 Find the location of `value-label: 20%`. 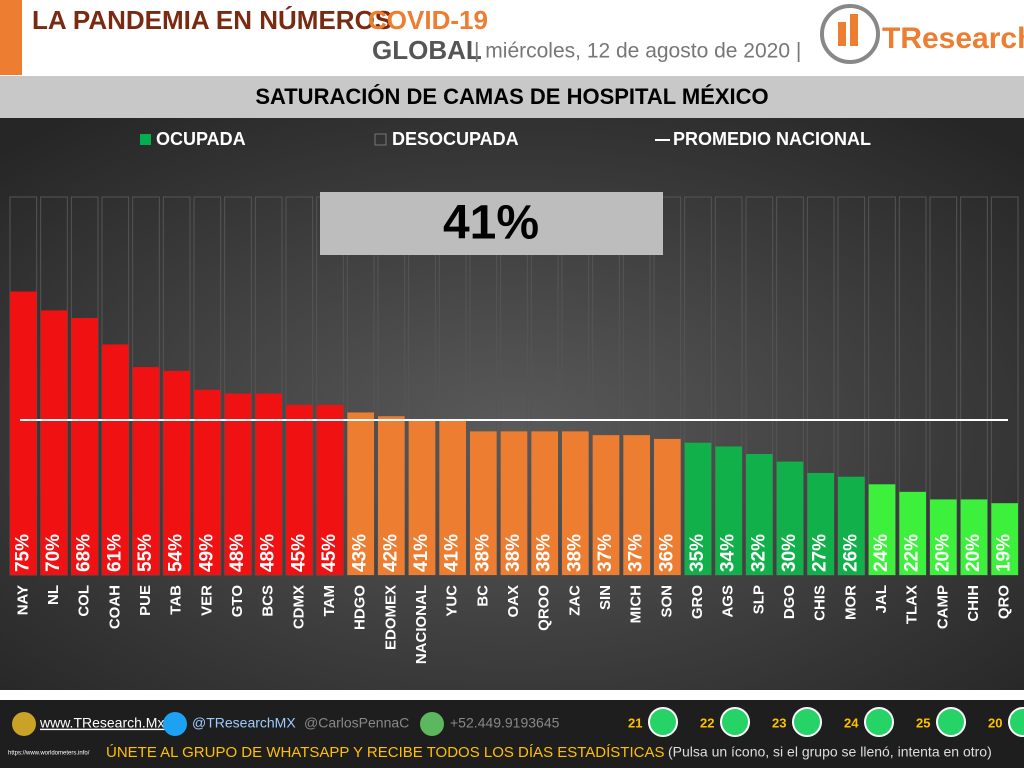

value-label: 20% is located at coordinates (942, 553).